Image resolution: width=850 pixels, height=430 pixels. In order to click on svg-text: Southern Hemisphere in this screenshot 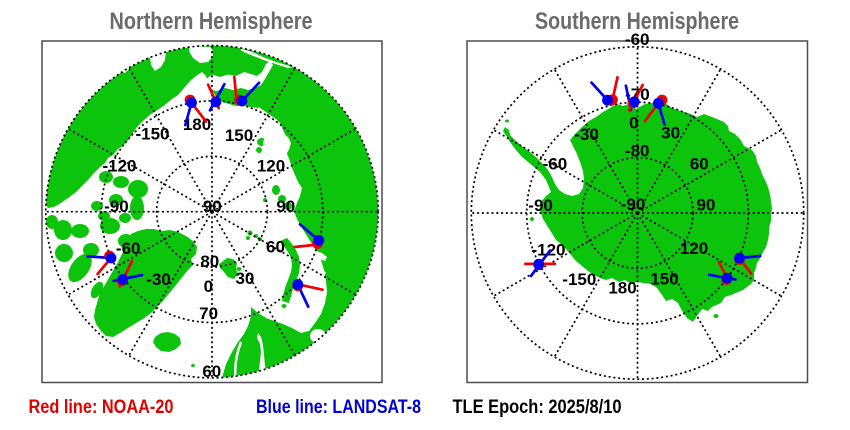, I will do `click(637, 21)`.